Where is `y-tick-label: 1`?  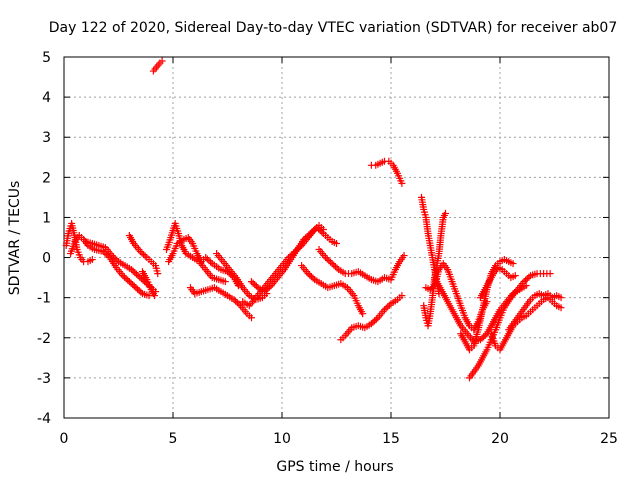 y-tick-label: 1 is located at coordinates (46, 218).